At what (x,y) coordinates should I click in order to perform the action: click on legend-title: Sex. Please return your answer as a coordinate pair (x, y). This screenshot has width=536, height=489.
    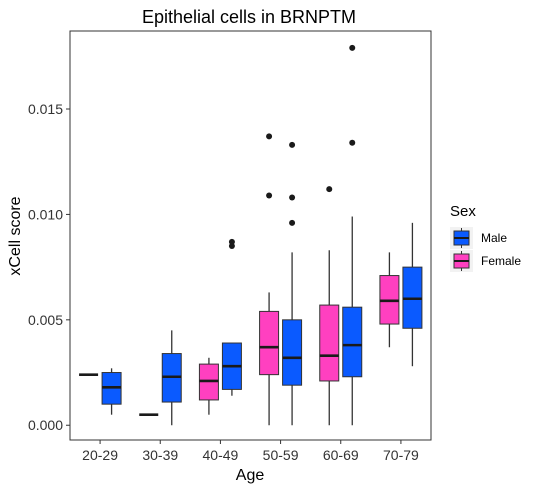
    Looking at the image, I should click on (463, 211).